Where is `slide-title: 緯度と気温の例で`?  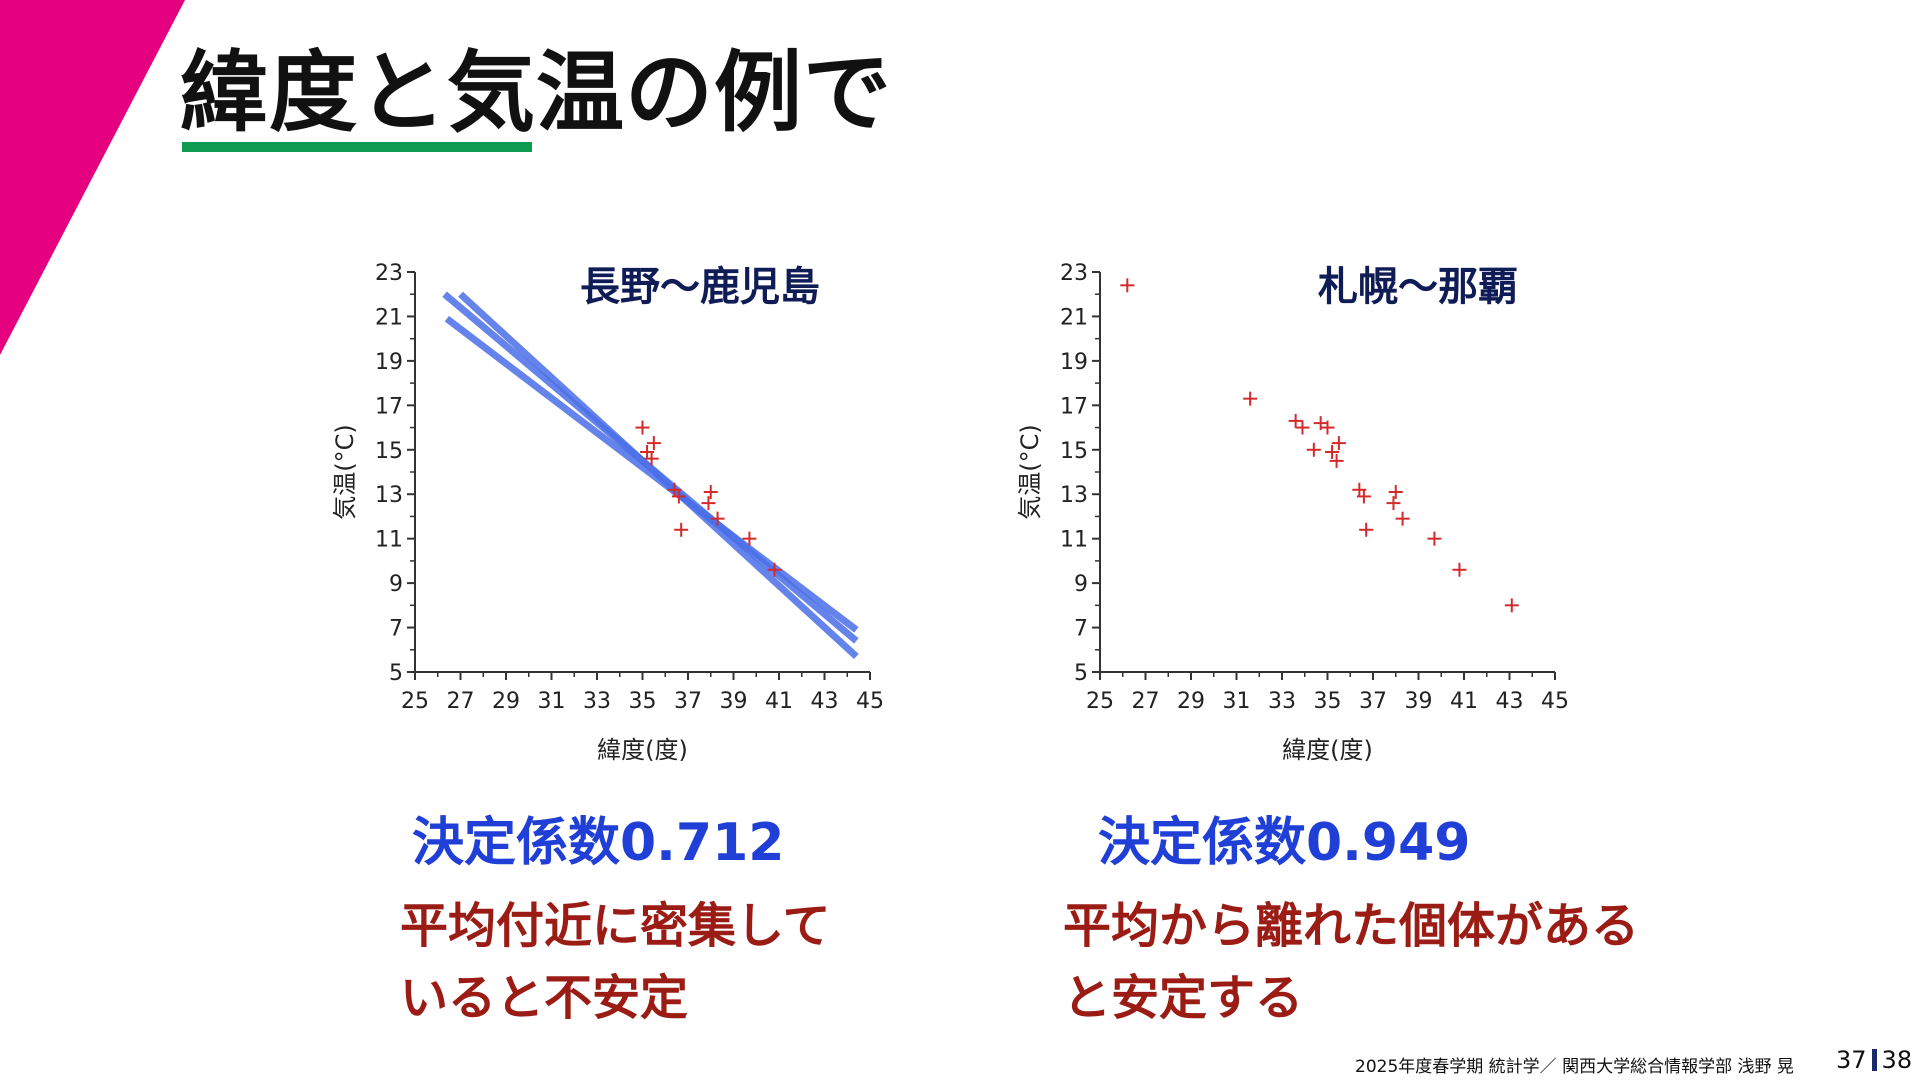 slide-title: 緯度と気温の例で is located at coordinates (536, 92).